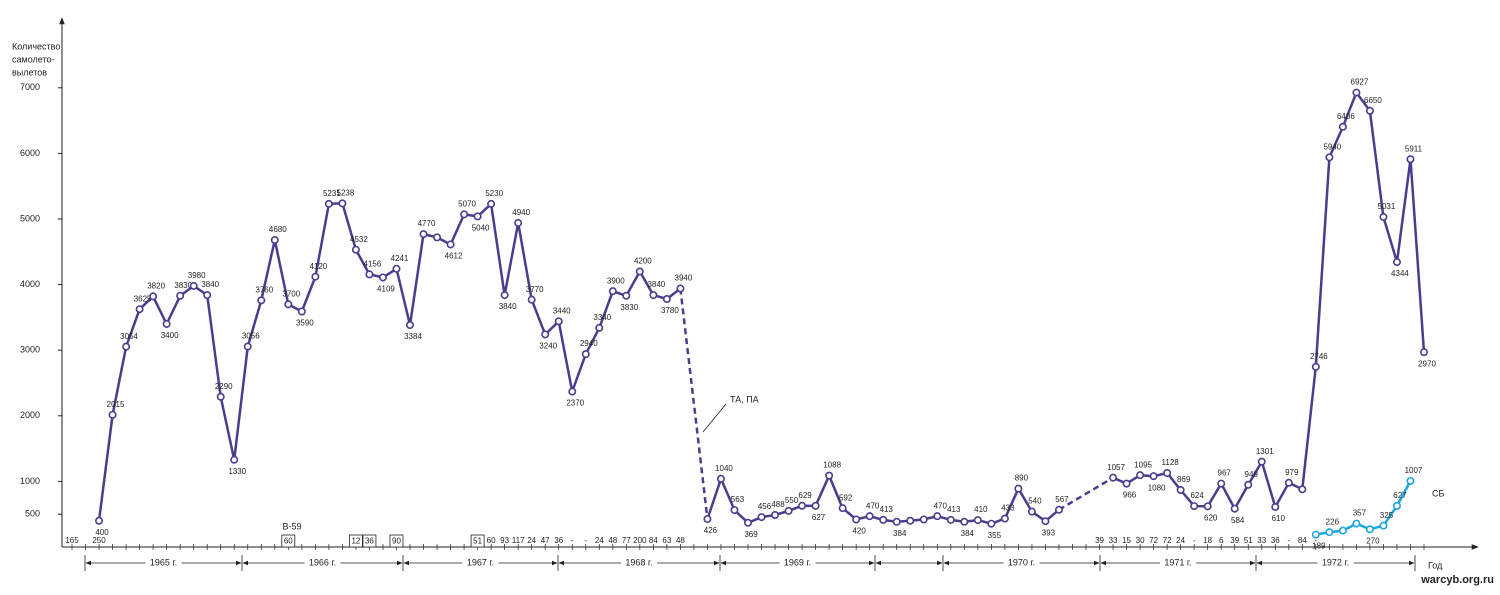 The image size is (1500, 595). What do you see at coordinates (1400, 273) in the screenshot?
I see `value-label: 4344` at bounding box center [1400, 273].